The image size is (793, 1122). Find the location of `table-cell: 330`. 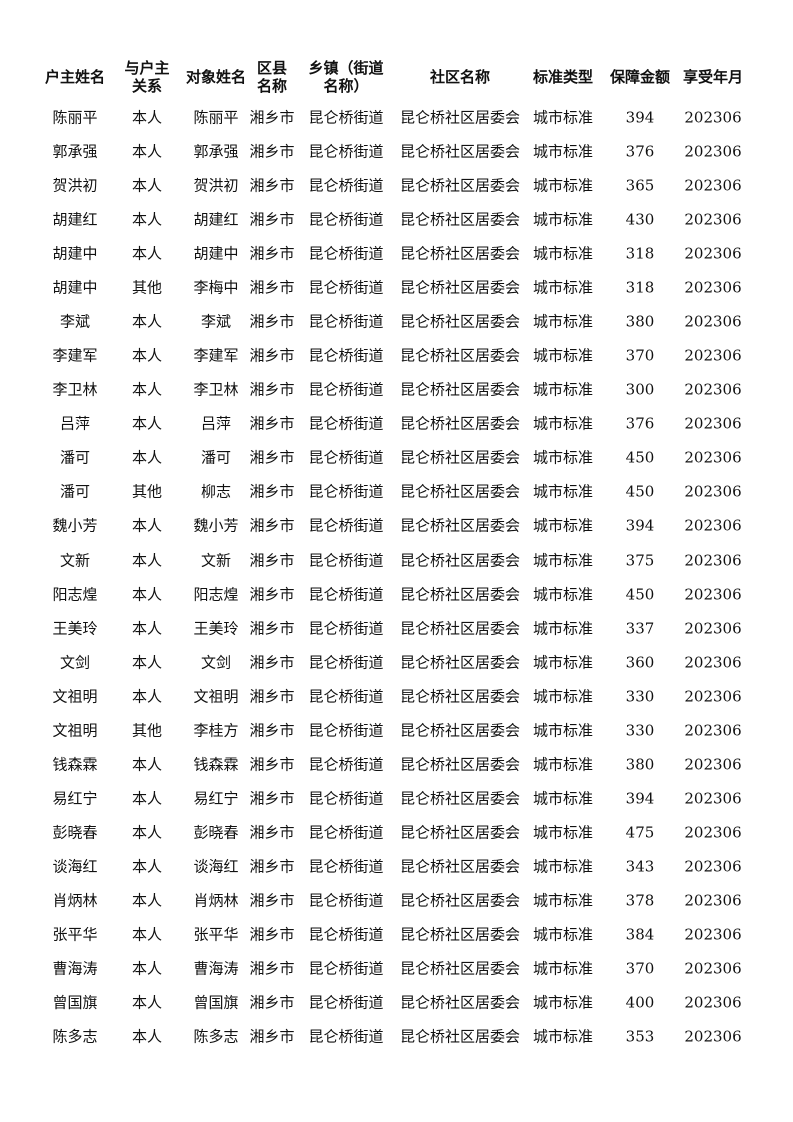

table-cell: 330 is located at coordinates (640, 696).